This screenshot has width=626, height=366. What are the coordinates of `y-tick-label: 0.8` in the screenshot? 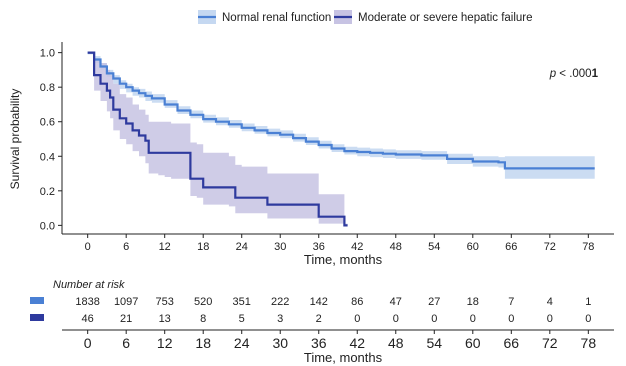 It's located at (47, 88).